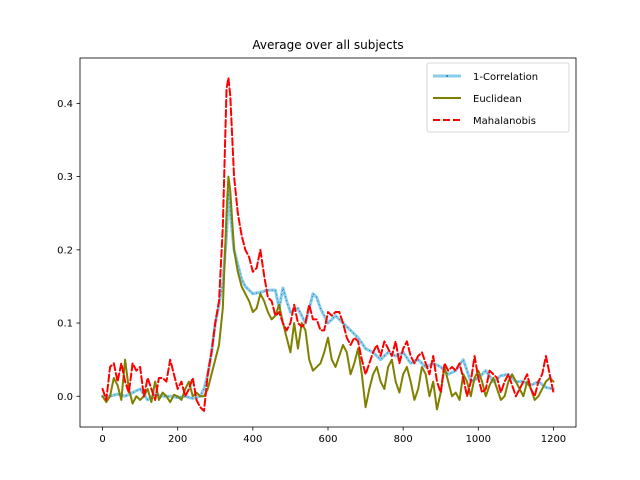 This screenshot has width=640, height=480. What do you see at coordinates (505, 77) in the screenshot?
I see `legend-label: 1-Correlation` at bounding box center [505, 77].